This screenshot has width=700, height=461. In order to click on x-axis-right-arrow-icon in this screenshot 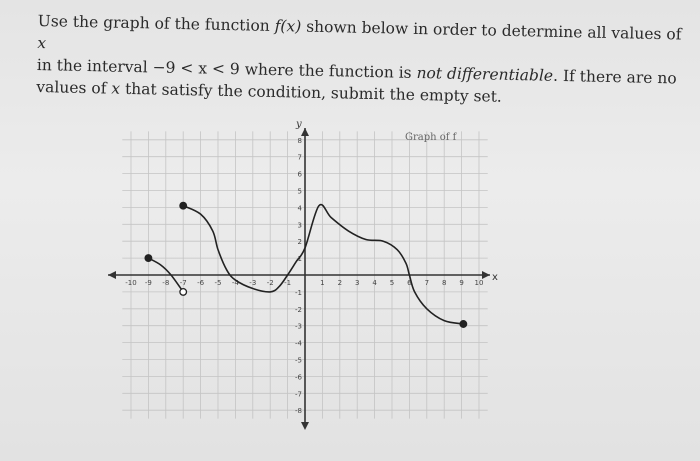, I will do `click(486, 275)`.